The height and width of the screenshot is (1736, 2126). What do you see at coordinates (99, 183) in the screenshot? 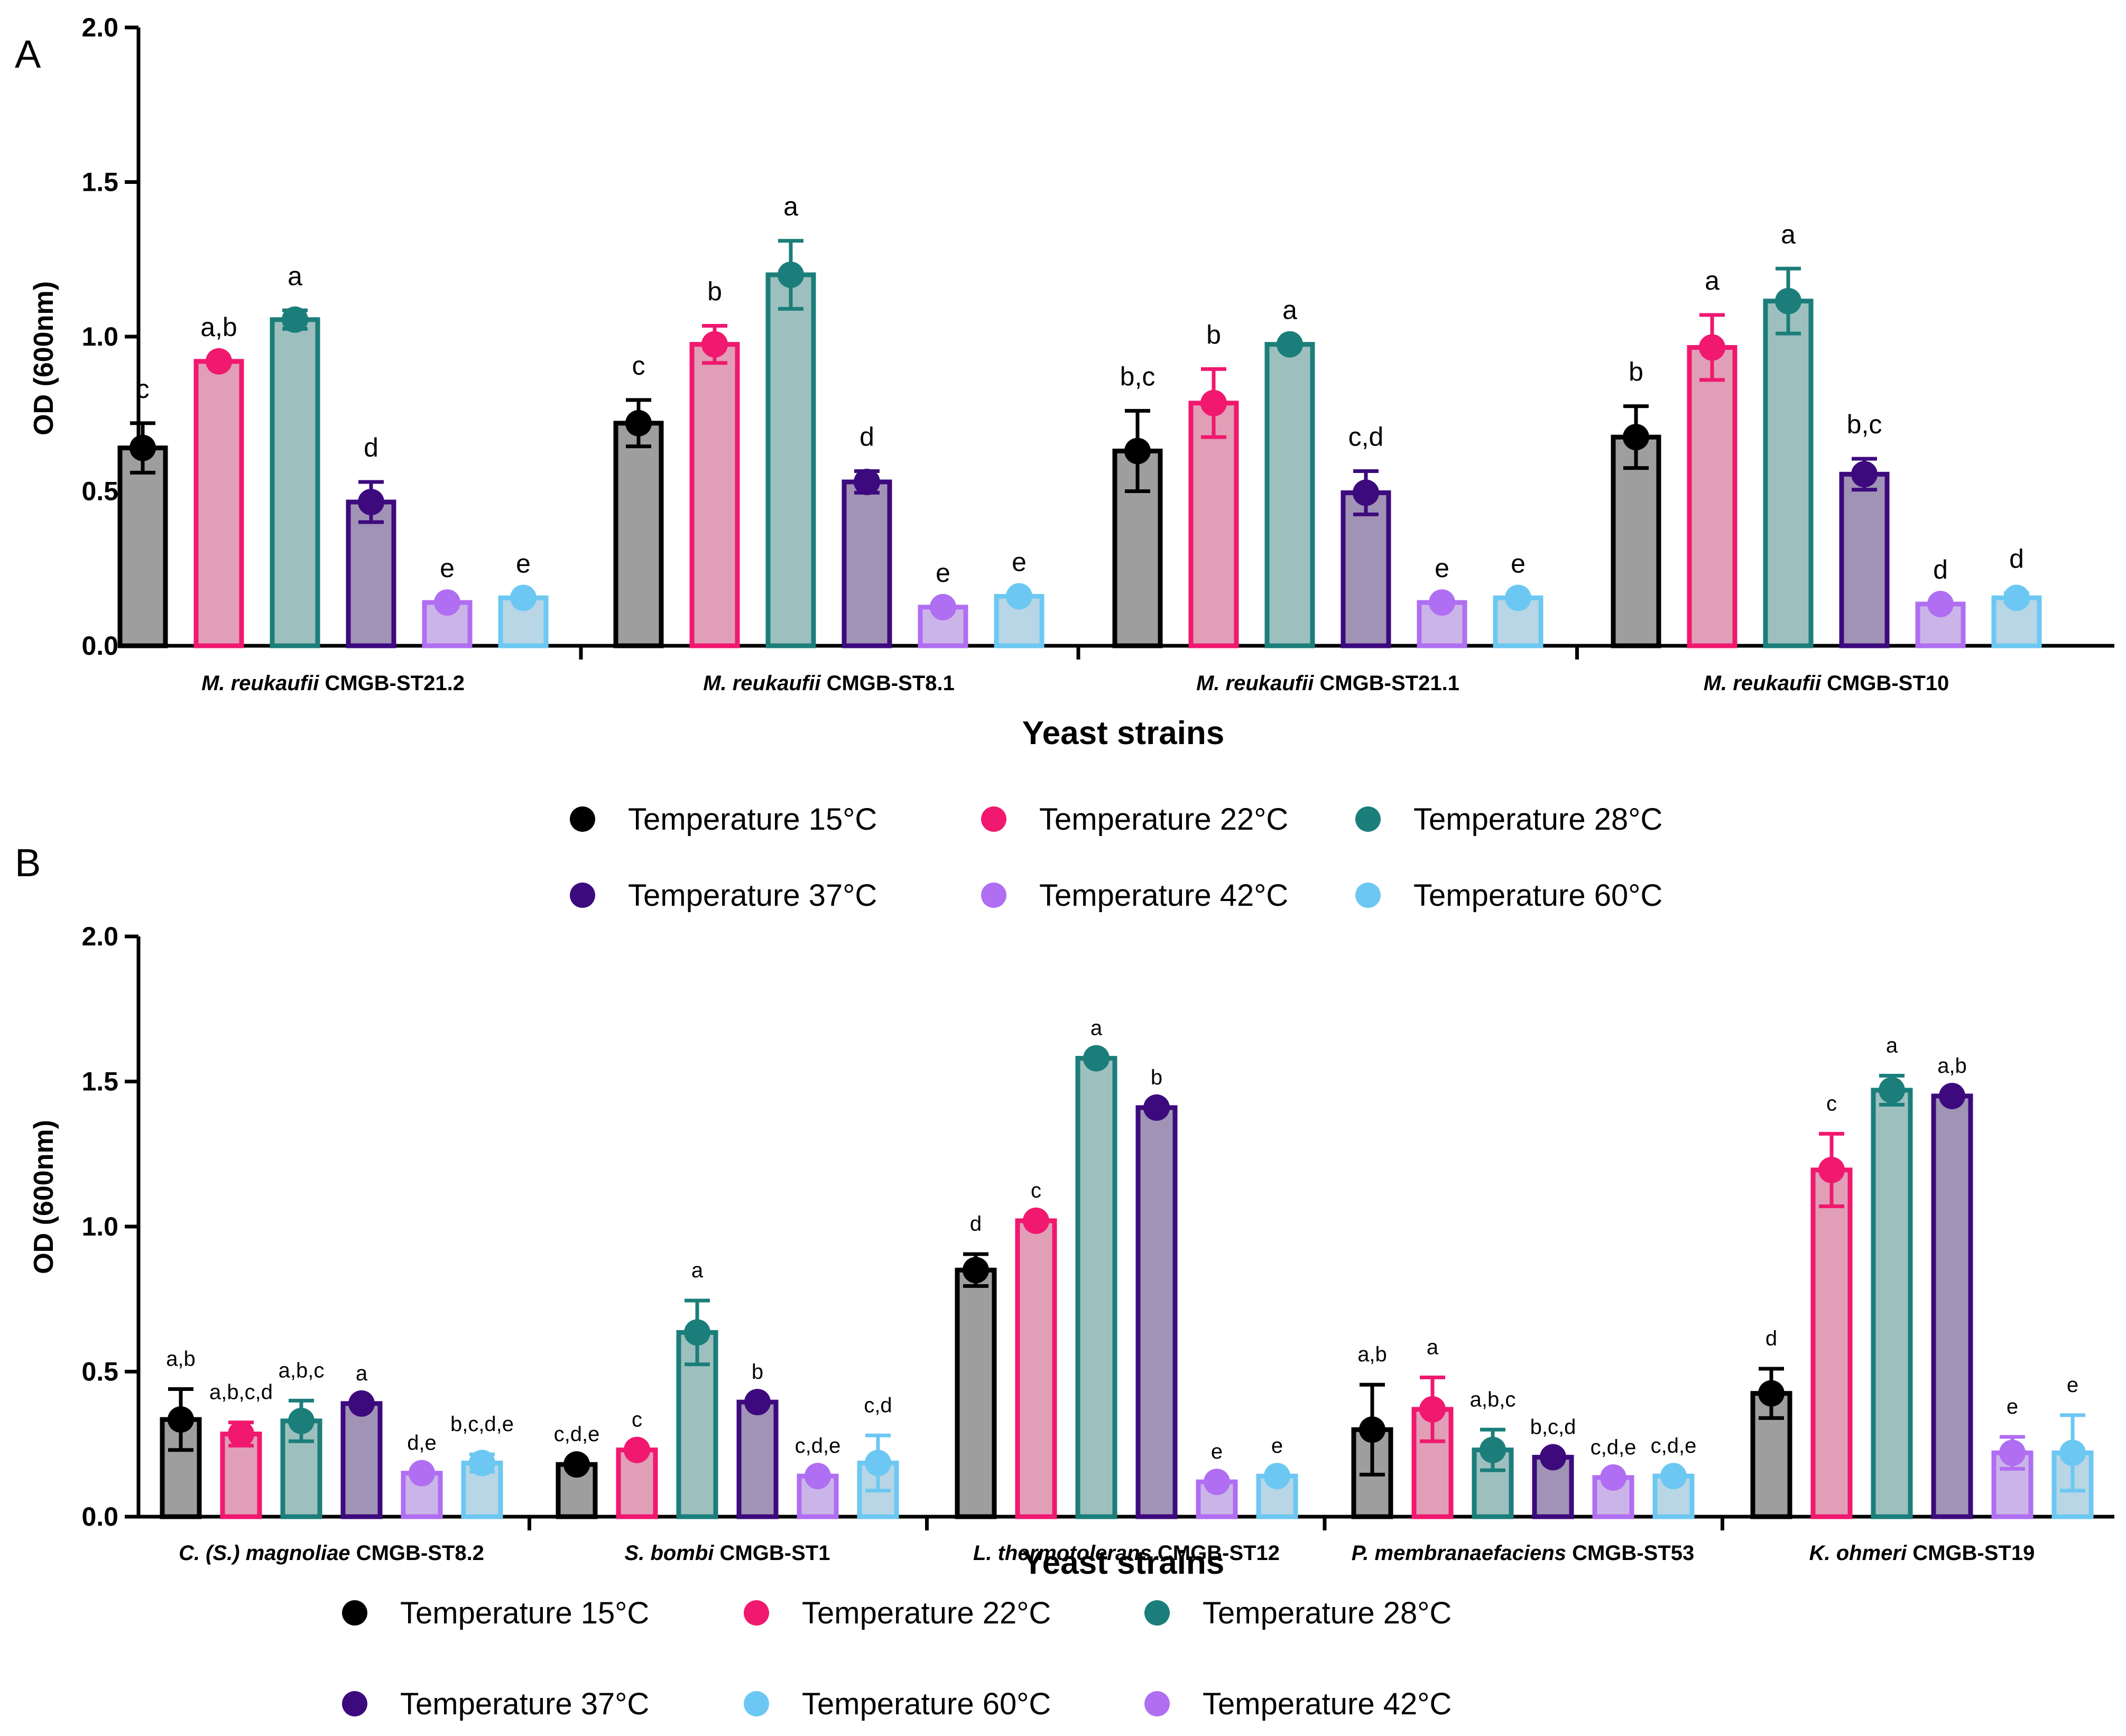
I see `y-tick-label: 1.5` at bounding box center [99, 183].